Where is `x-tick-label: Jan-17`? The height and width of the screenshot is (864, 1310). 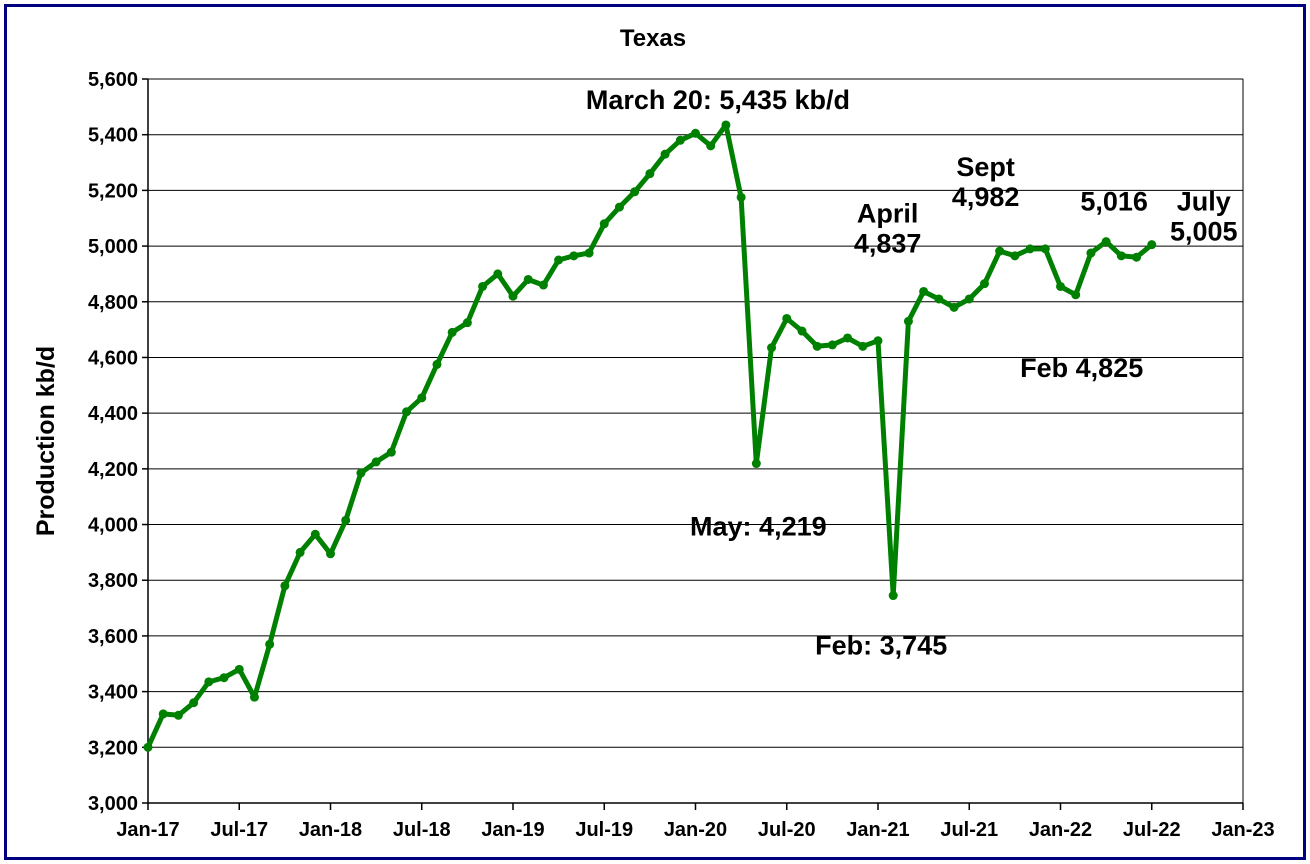 x-tick-label: Jan-17 is located at coordinates (147, 830).